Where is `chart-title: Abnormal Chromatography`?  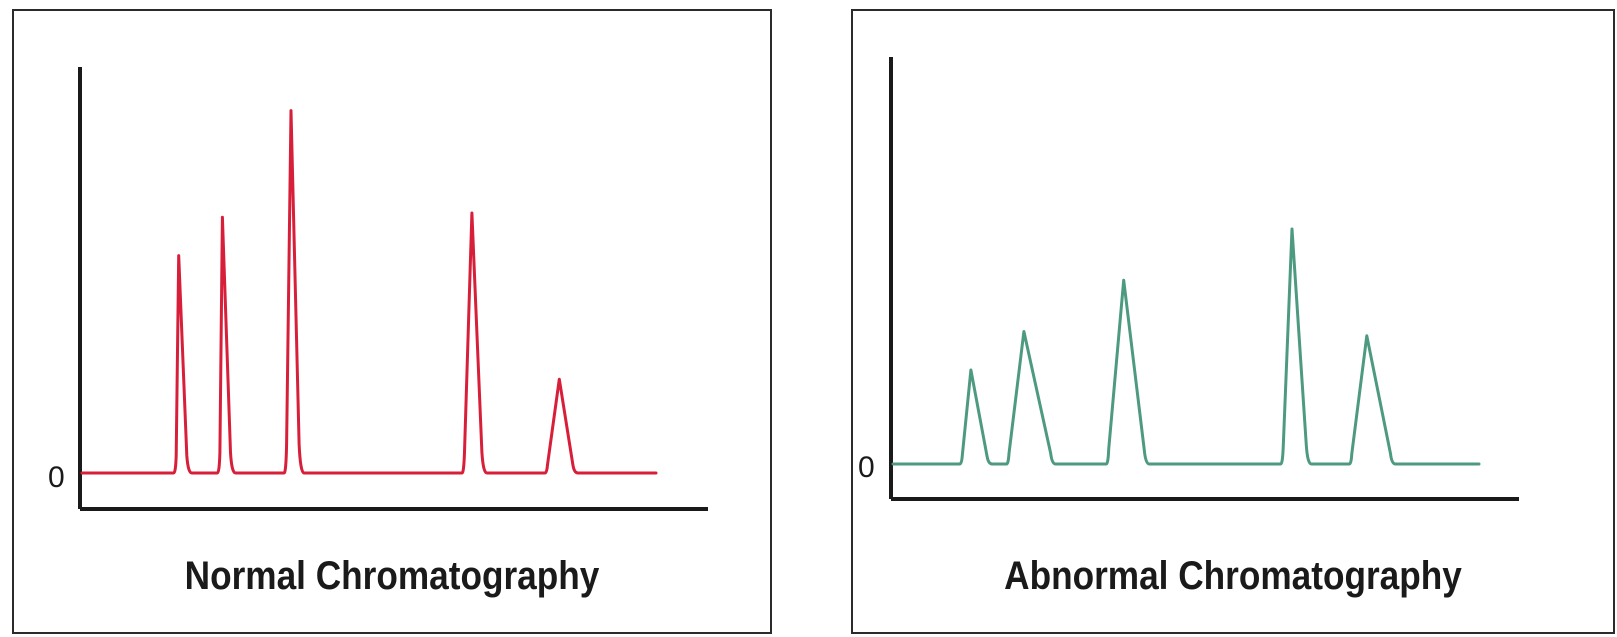
chart-title: Abnormal Chromatography is located at coordinates (1233, 576).